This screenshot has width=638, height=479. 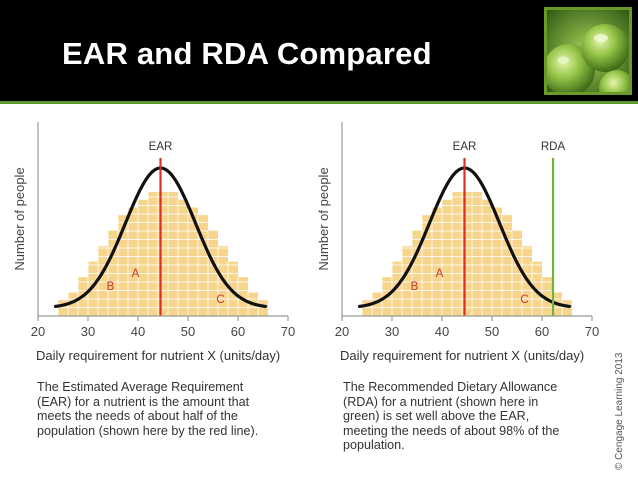 I want to click on rda-label: RDA, so click(x=553, y=147).